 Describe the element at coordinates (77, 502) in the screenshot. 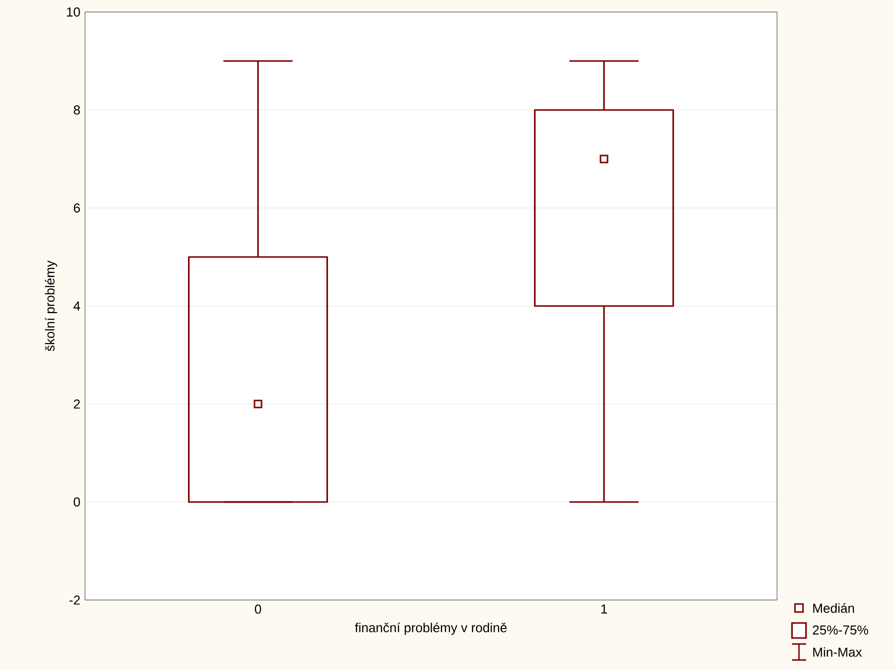

I see `y-tick-label: 0` at that location.